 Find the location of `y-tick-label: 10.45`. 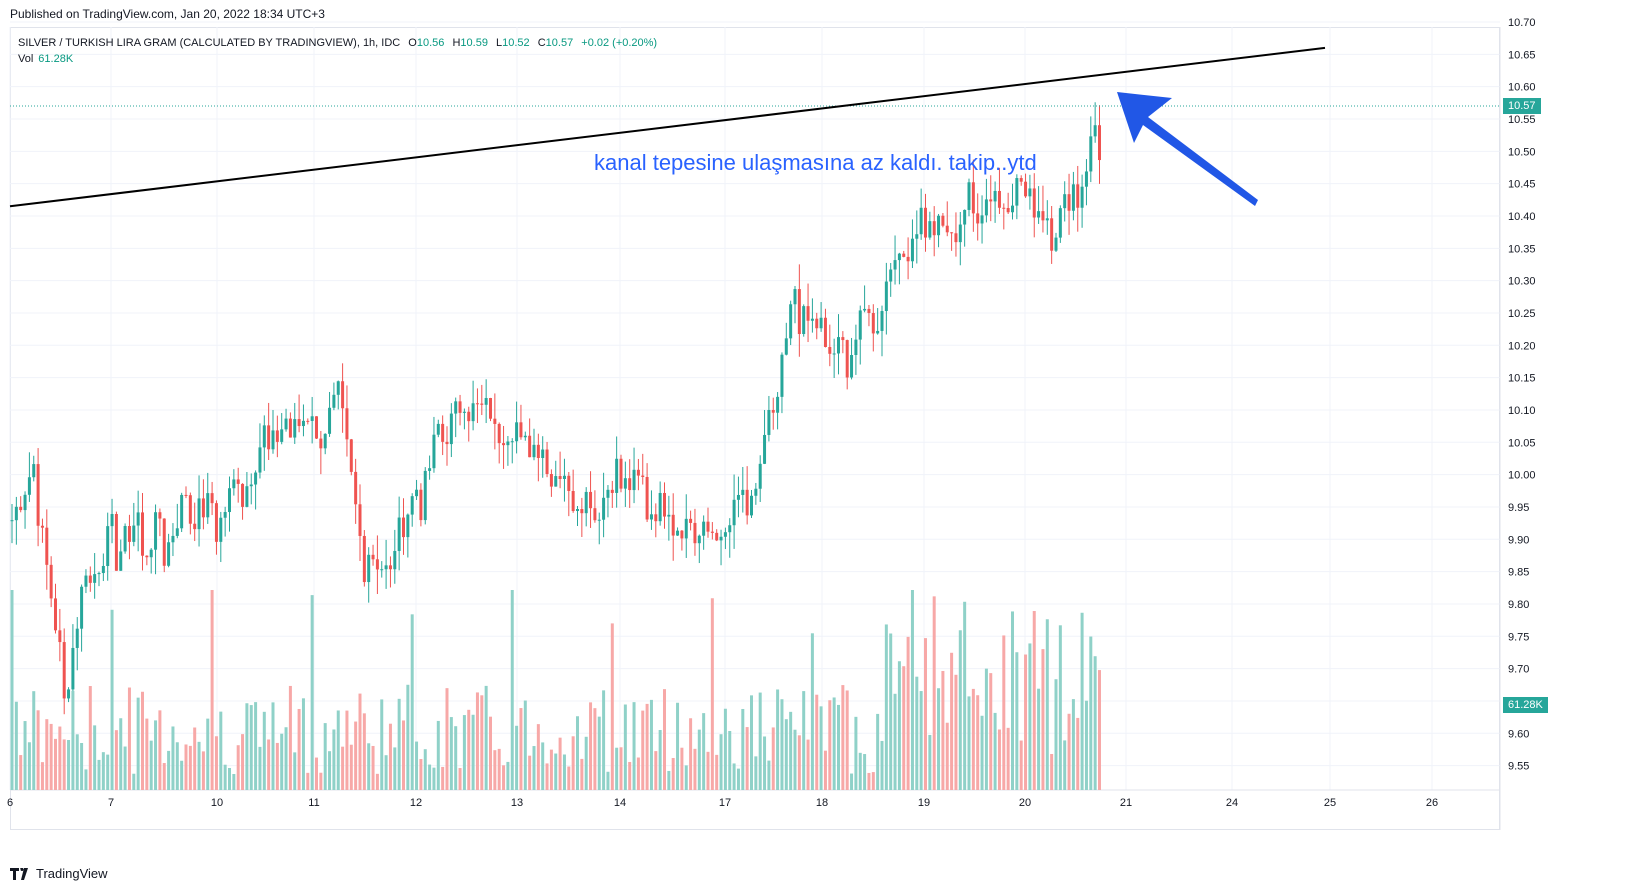

y-tick-label: 10.45 is located at coordinates (1522, 185).